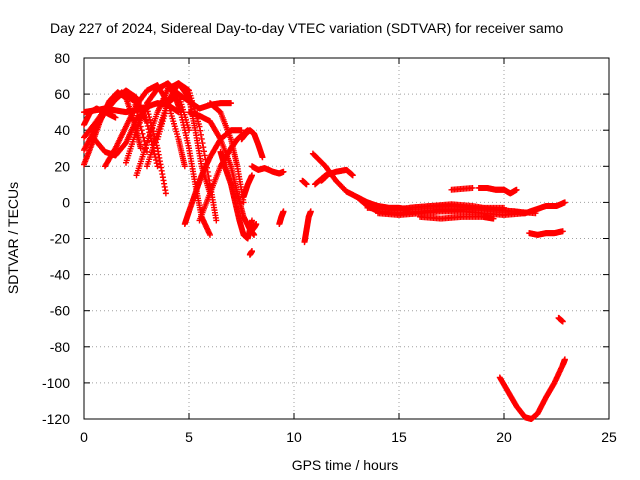 The image size is (640, 480). Describe the element at coordinates (189, 437) in the screenshot. I see `x-tick-label: 5` at that location.